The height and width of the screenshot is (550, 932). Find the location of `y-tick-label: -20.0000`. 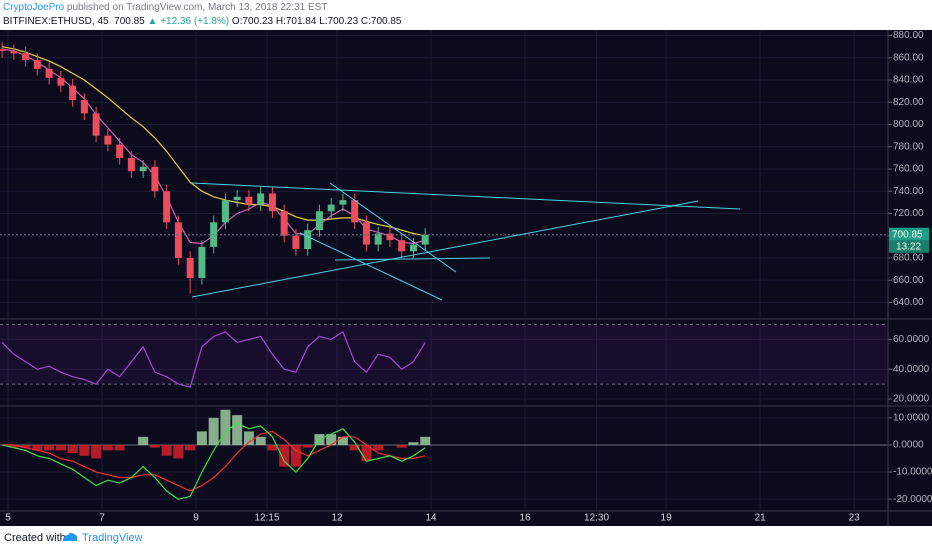

y-tick-label: -20.0000 is located at coordinates (912, 499).